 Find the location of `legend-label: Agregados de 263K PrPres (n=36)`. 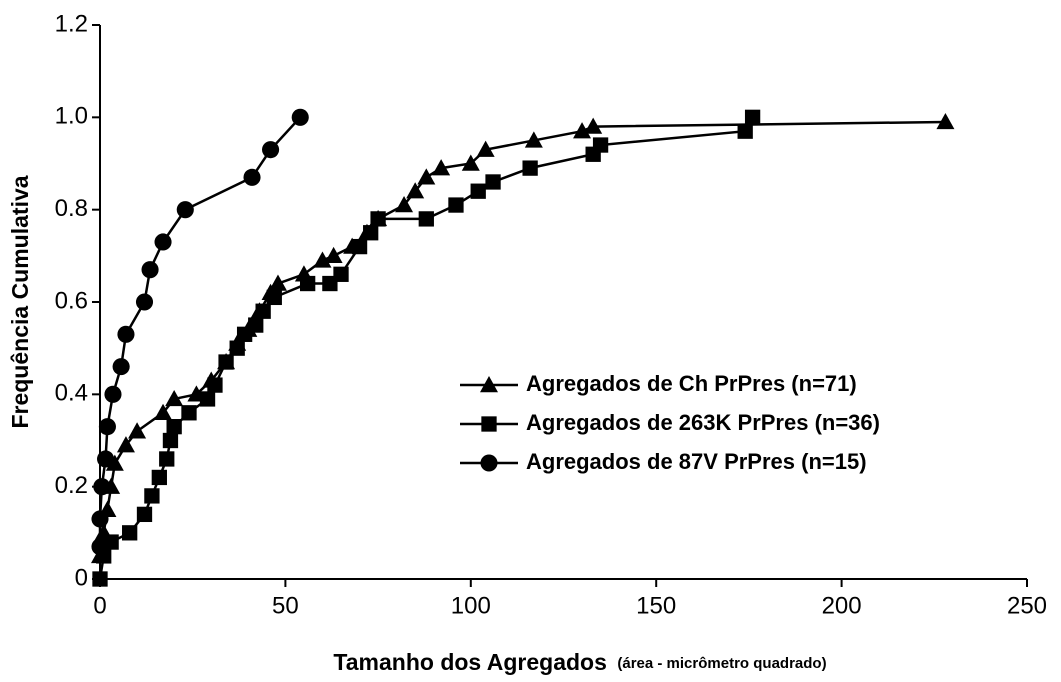

legend-label: Agregados de 263K PrPres (n=36) is located at coordinates (703, 422).